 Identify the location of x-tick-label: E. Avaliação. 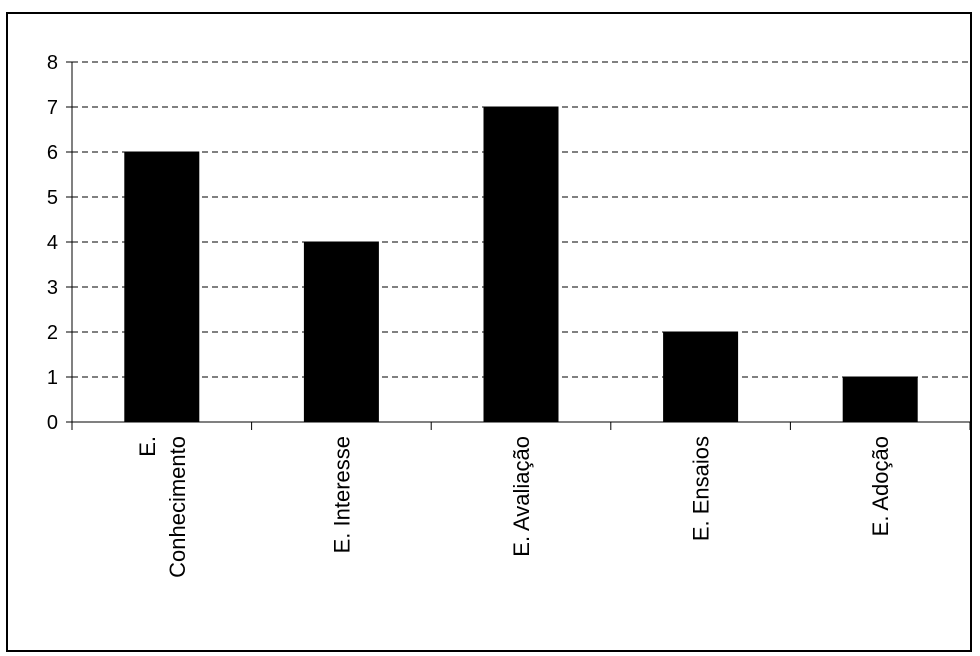
(521, 496).